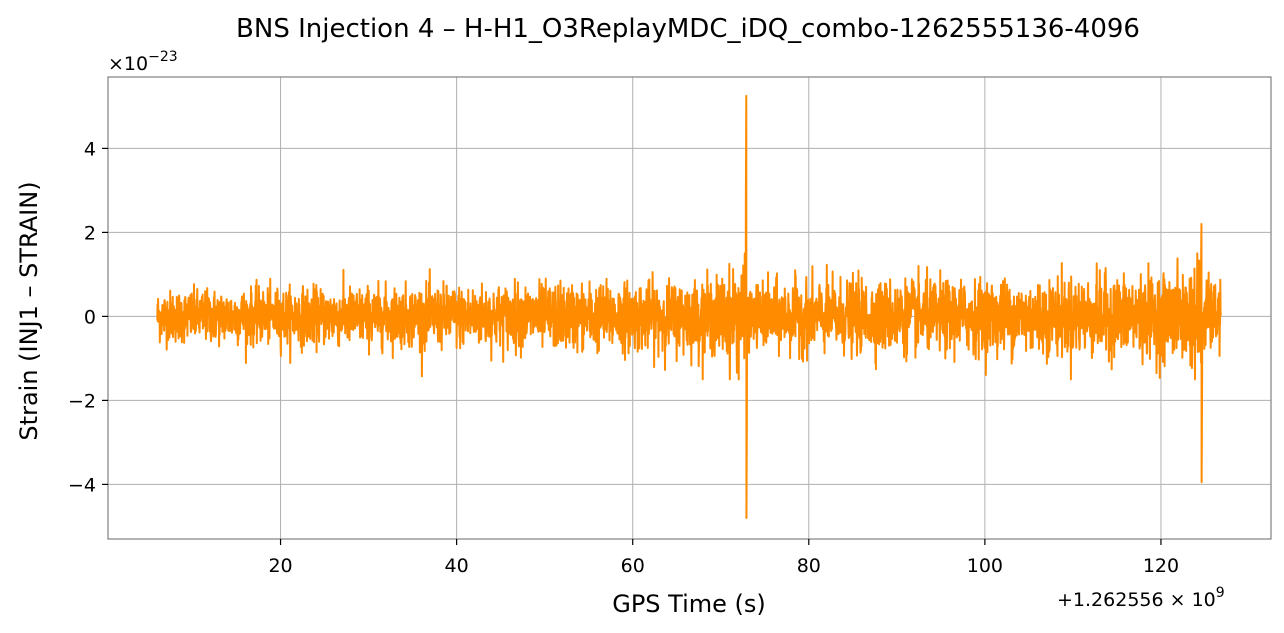 The width and height of the screenshot is (1284, 633). I want to click on y-tick-label: 0, so click(90, 317).